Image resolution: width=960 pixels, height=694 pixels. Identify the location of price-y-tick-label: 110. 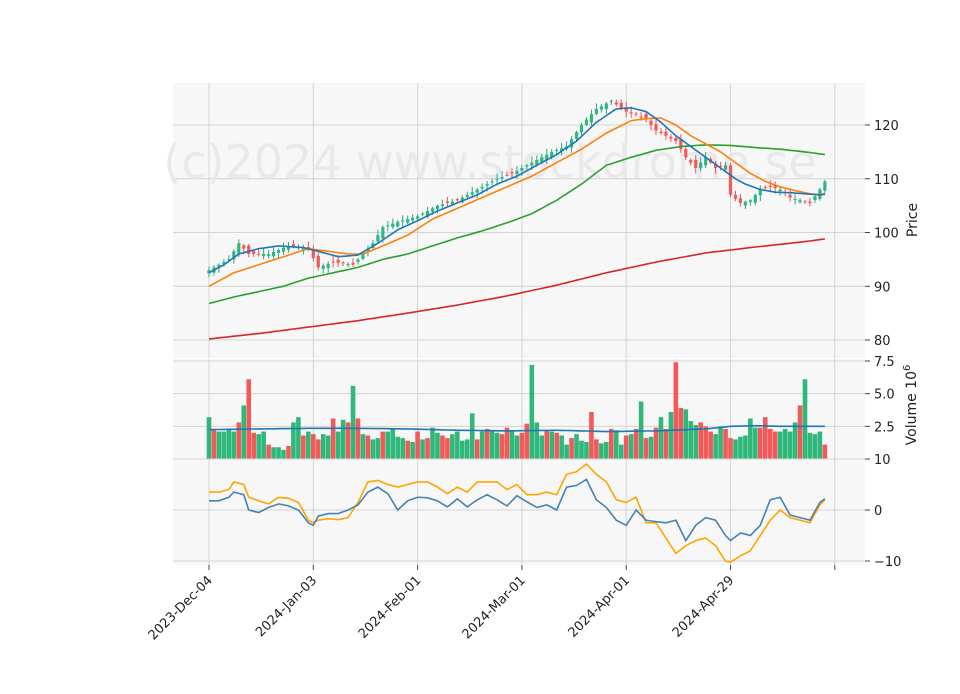
(886, 180).